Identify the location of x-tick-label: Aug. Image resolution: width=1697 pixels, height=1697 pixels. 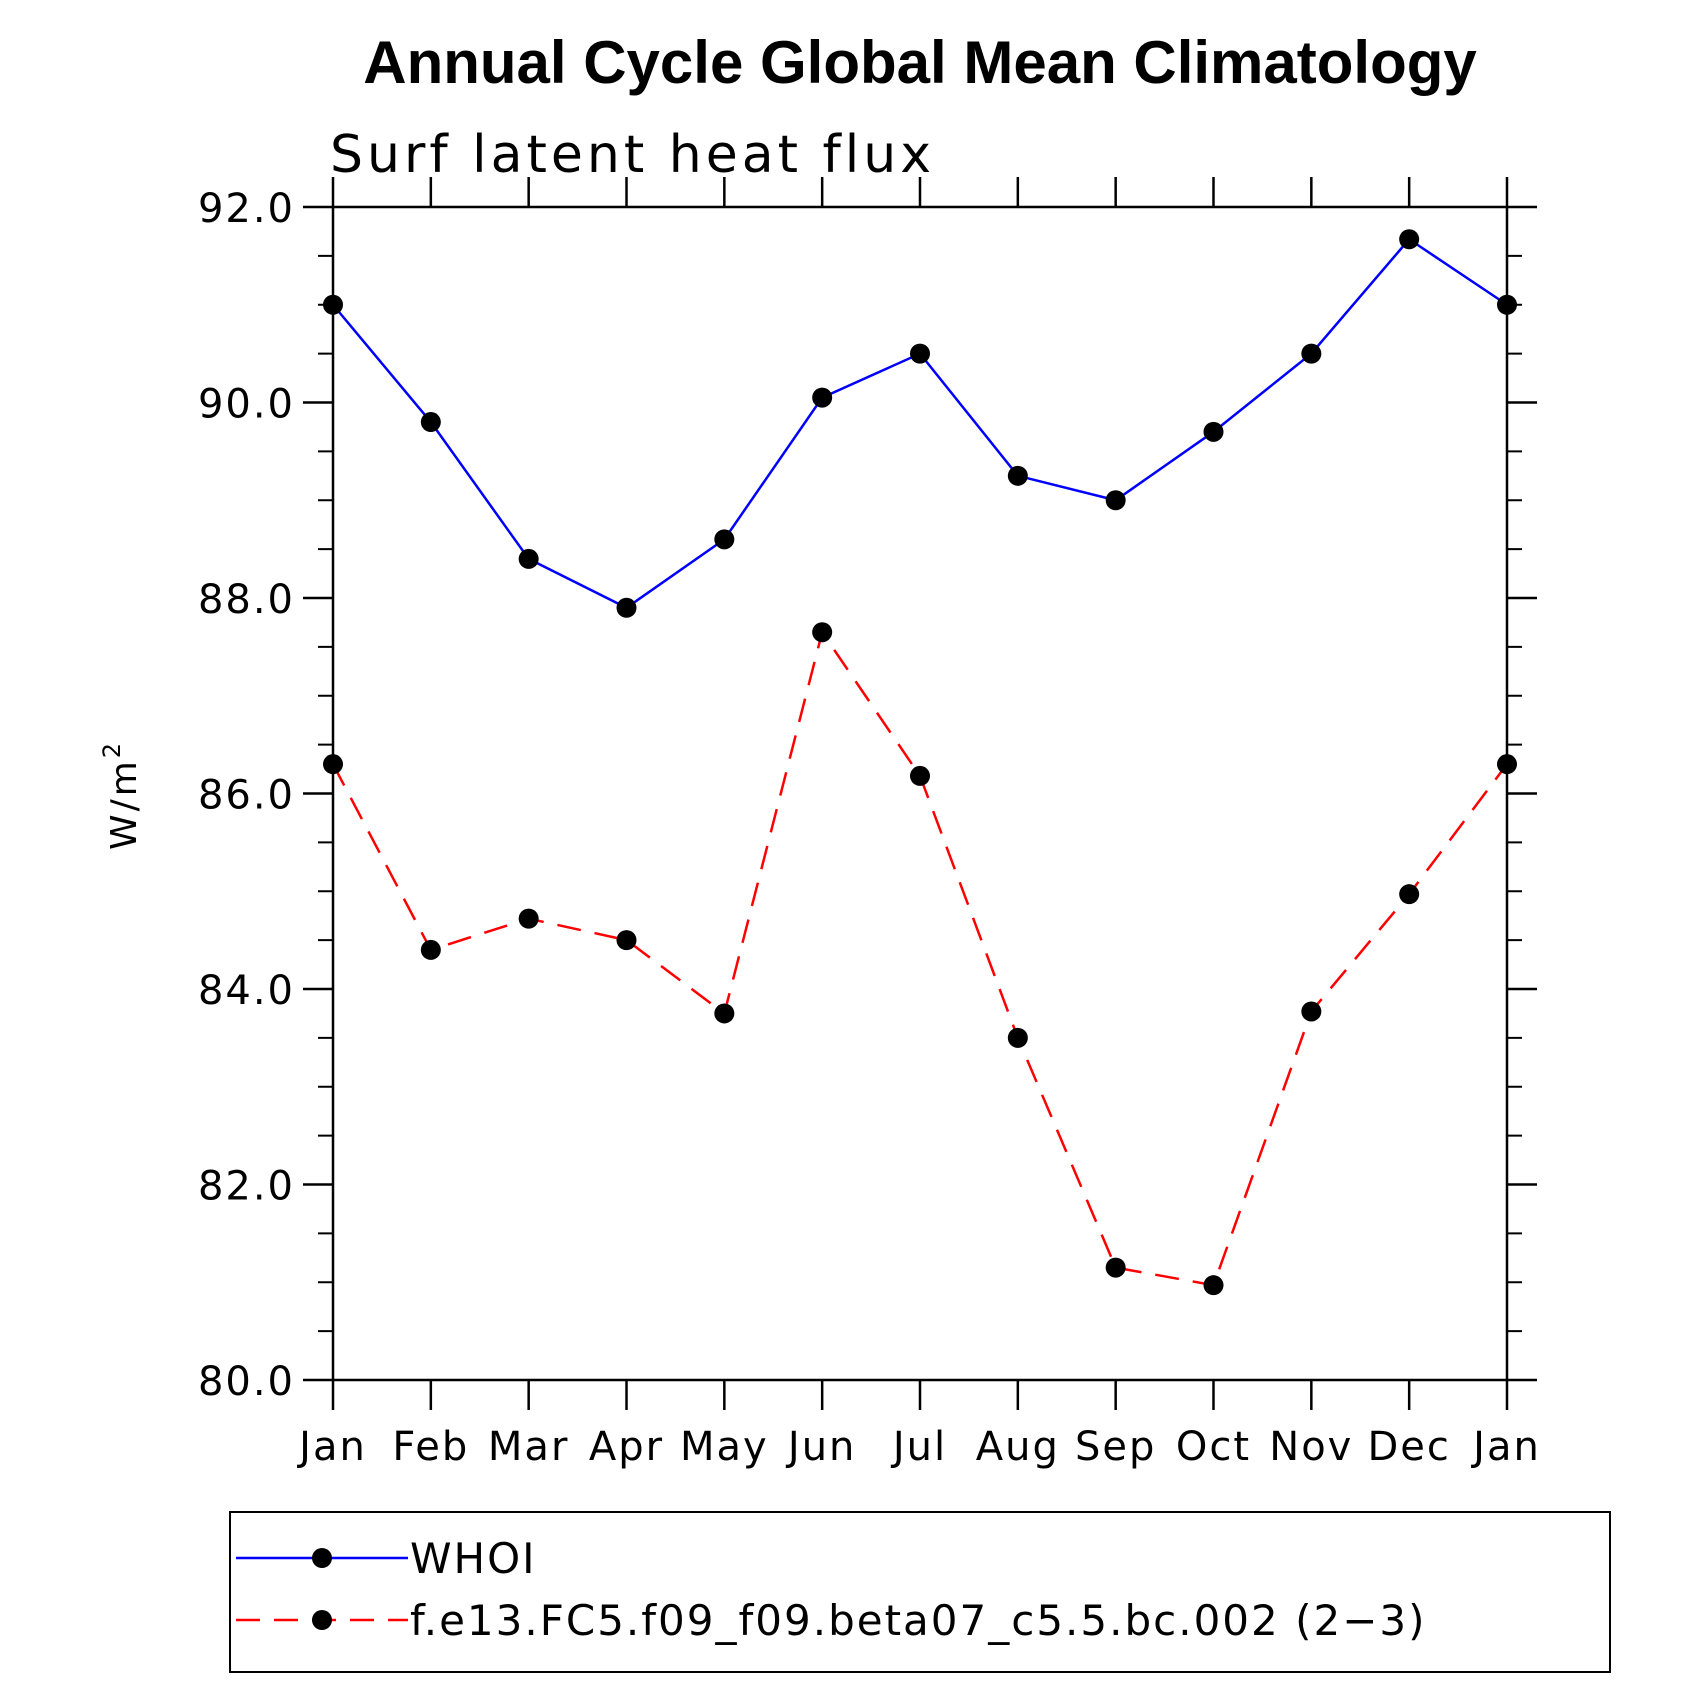
(1018, 1447).